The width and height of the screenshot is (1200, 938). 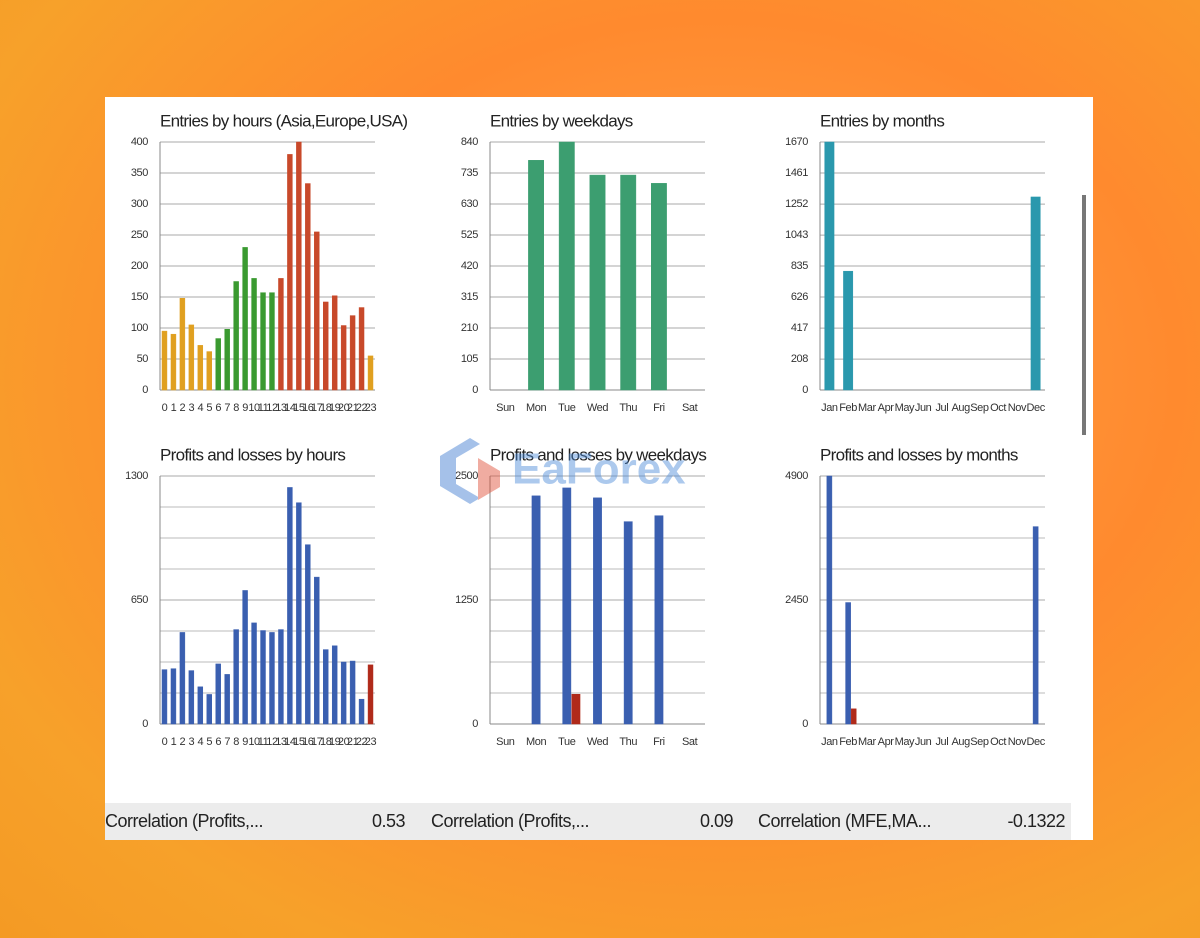 What do you see at coordinates (362, 408) in the screenshot?
I see `x-tick-label: 22` at bounding box center [362, 408].